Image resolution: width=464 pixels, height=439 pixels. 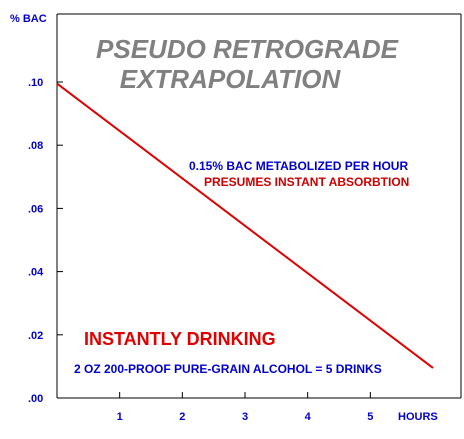 What do you see at coordinates (245, 417) in the screenshot?
I see `x-tick-label: 3` at bounding box center [245, 417].